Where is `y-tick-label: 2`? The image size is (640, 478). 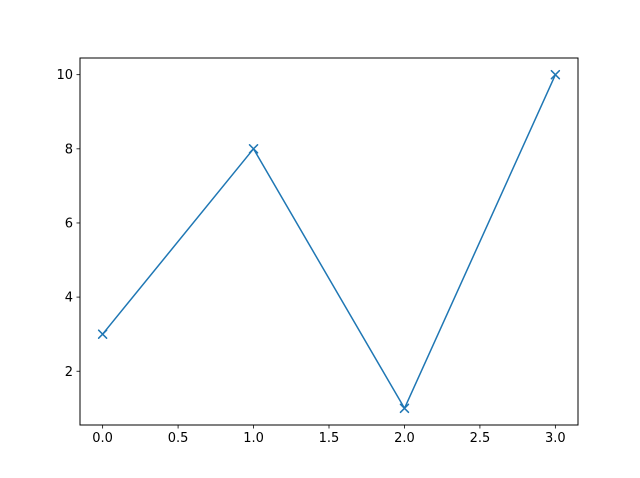 y-tick-label: 2 is located at coordinates (69, 372).